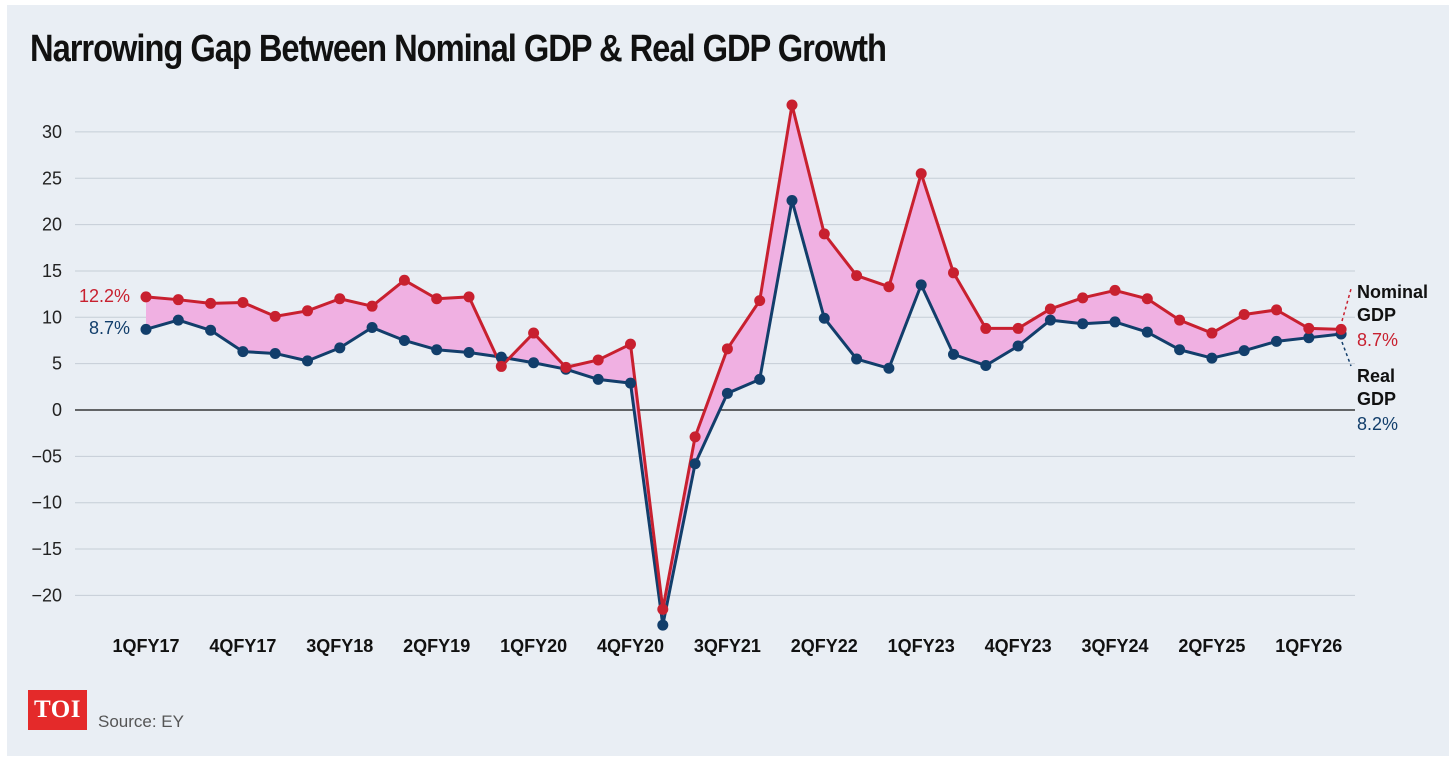  What do you see at coordinates (921, 646) in the screenshot?
I see `x-tick-label: 1QFY23` at bounding box center [921, 646].